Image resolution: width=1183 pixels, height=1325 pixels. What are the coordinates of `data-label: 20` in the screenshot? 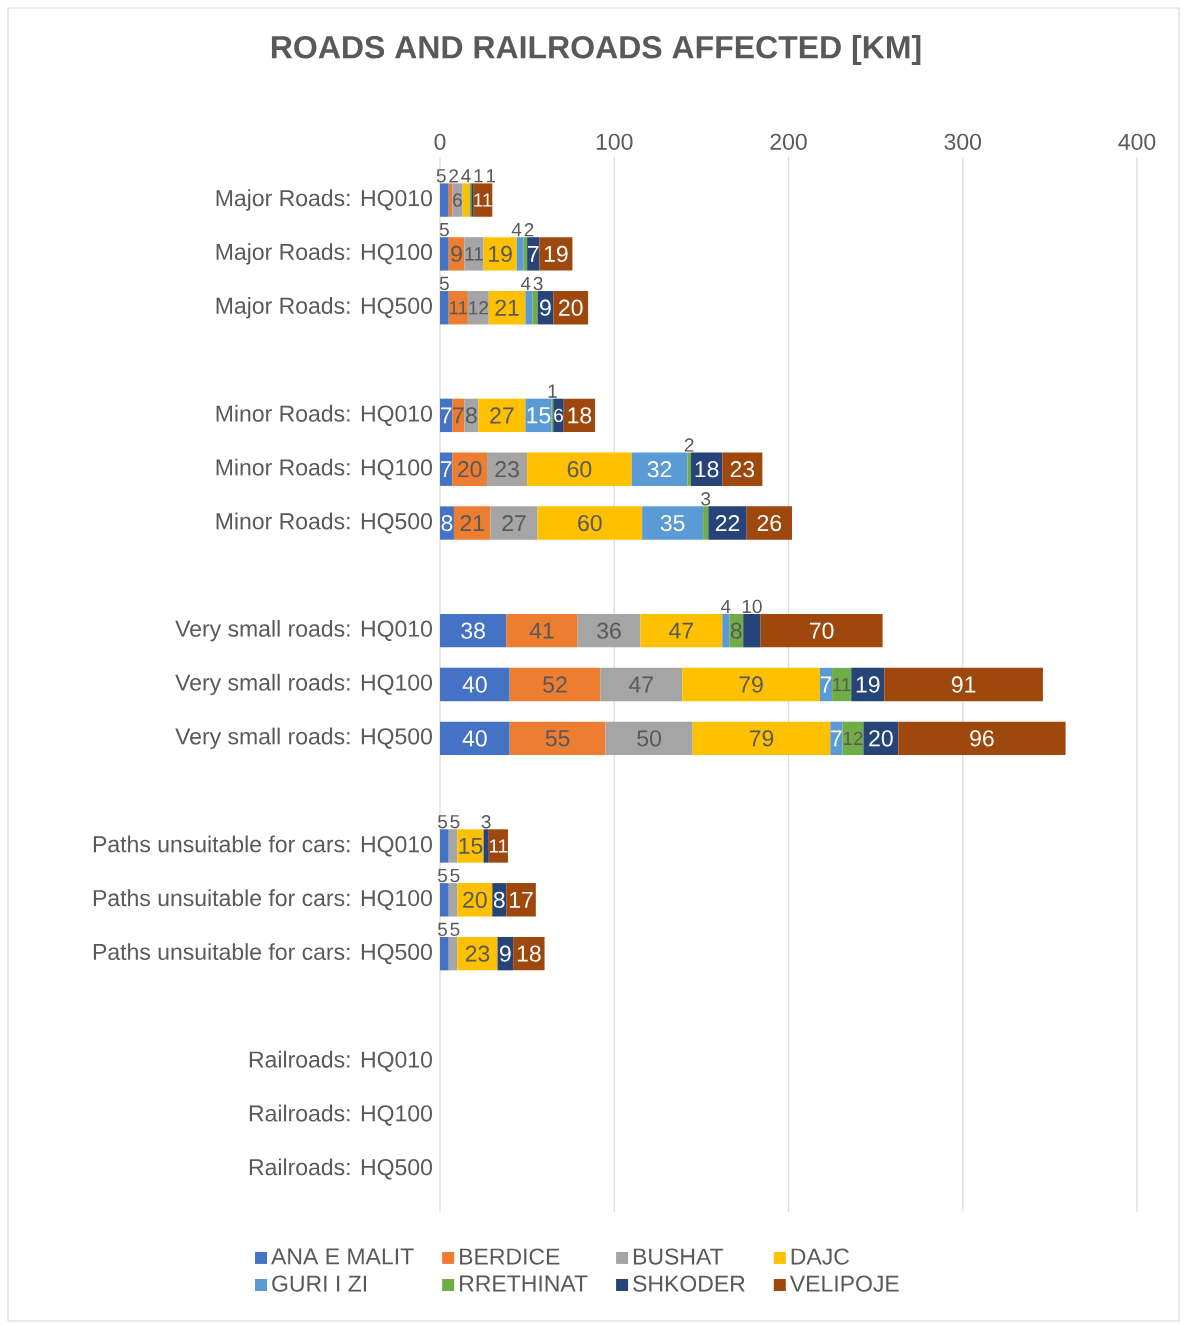 It's located at (881, 738).